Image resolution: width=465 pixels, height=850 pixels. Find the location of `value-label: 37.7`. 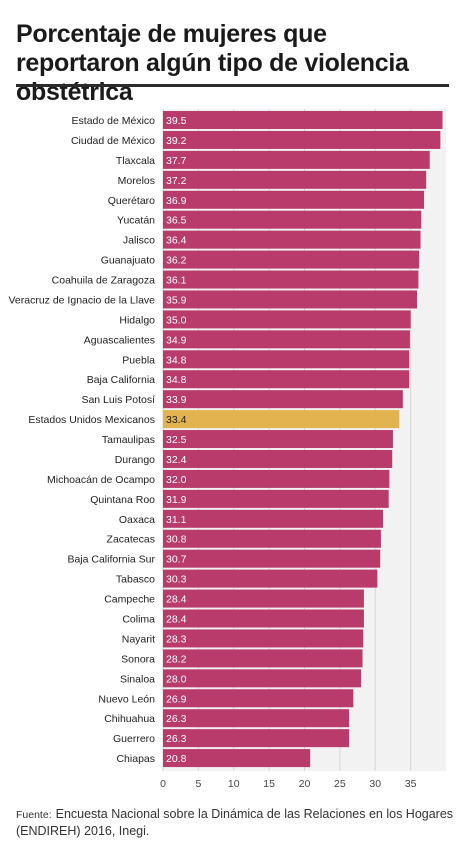

value-label: 37.7 is located at coordinates (176, 161).